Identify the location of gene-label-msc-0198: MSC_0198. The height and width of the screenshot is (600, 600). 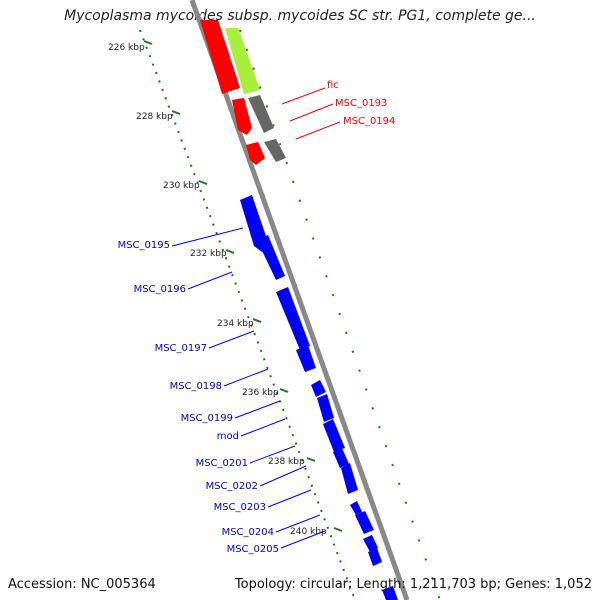
(196, 386).